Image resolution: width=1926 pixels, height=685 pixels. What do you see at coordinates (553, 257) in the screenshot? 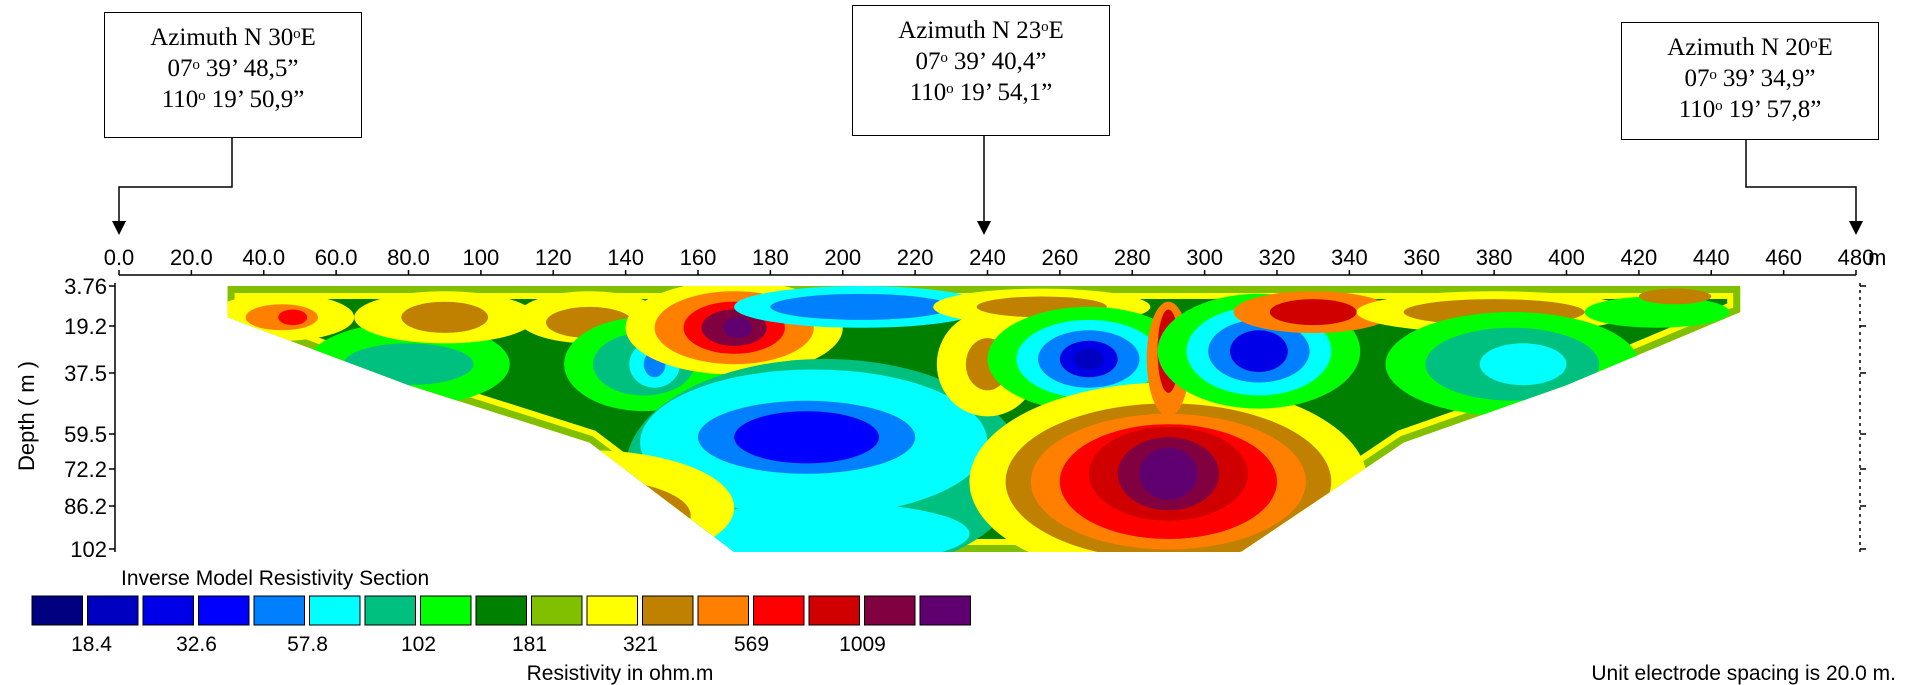
I see `x-tick-label: 120` at bounding box center [553, 257].